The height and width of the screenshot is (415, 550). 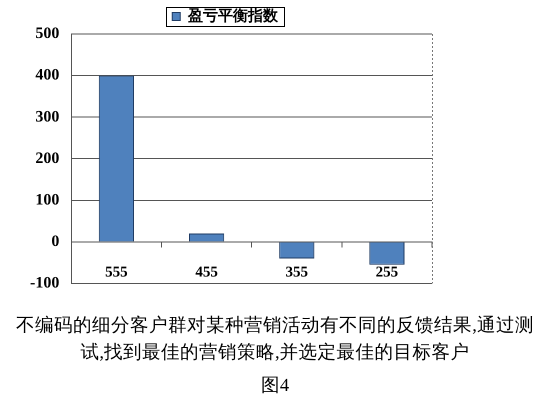 I want to click on legend-label: 盈亏平衡指数, so click(x=232, y=15).